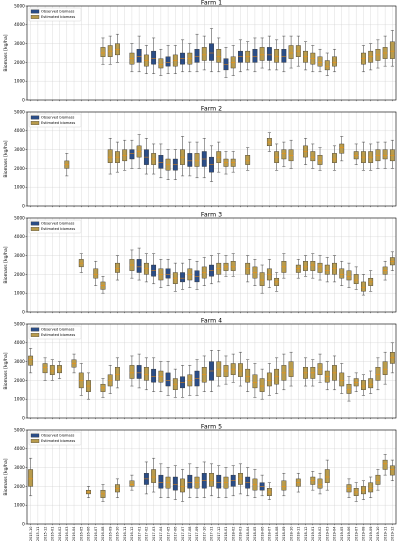  Describe the element at coordinates (161, 533) in the screenshot. I see `x-tick-label: 2017-04` at that location.